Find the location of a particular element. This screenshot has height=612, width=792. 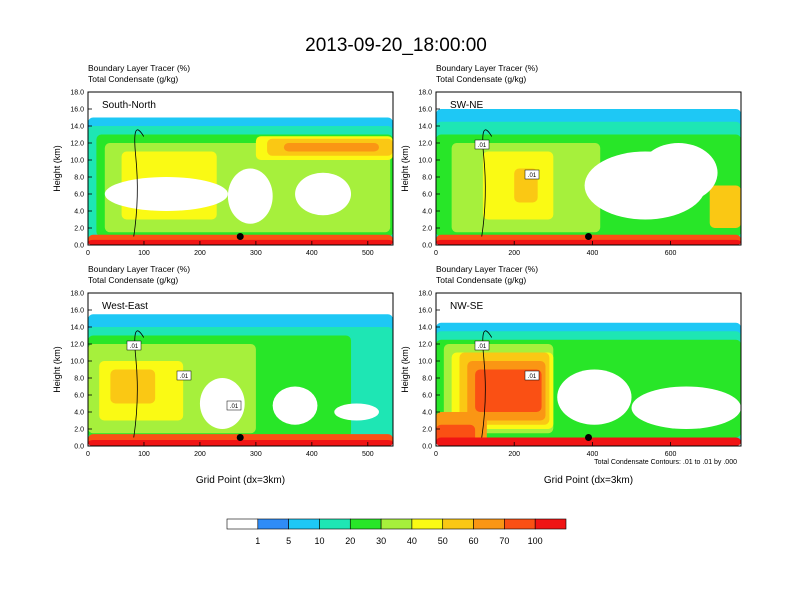

figure-title: 2013-09-20_18:00:00 is located at coordinates (396, 45).